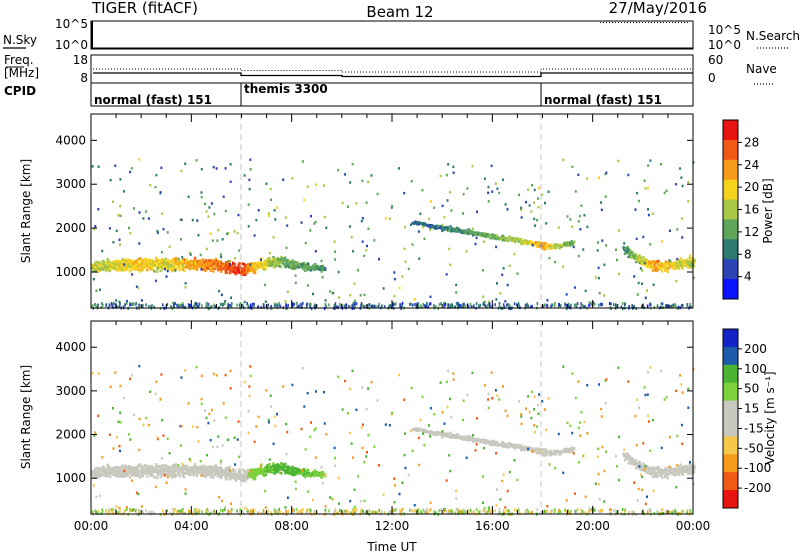 The width and height of the screenshot is (800, 558). I want to click on nave-series, so click(393, 70).